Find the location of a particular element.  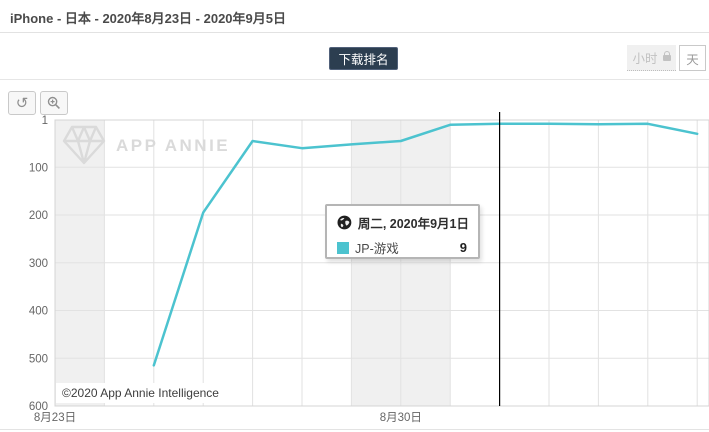

granularity-hour-label: 小时 is located at coordinates (645, 59).